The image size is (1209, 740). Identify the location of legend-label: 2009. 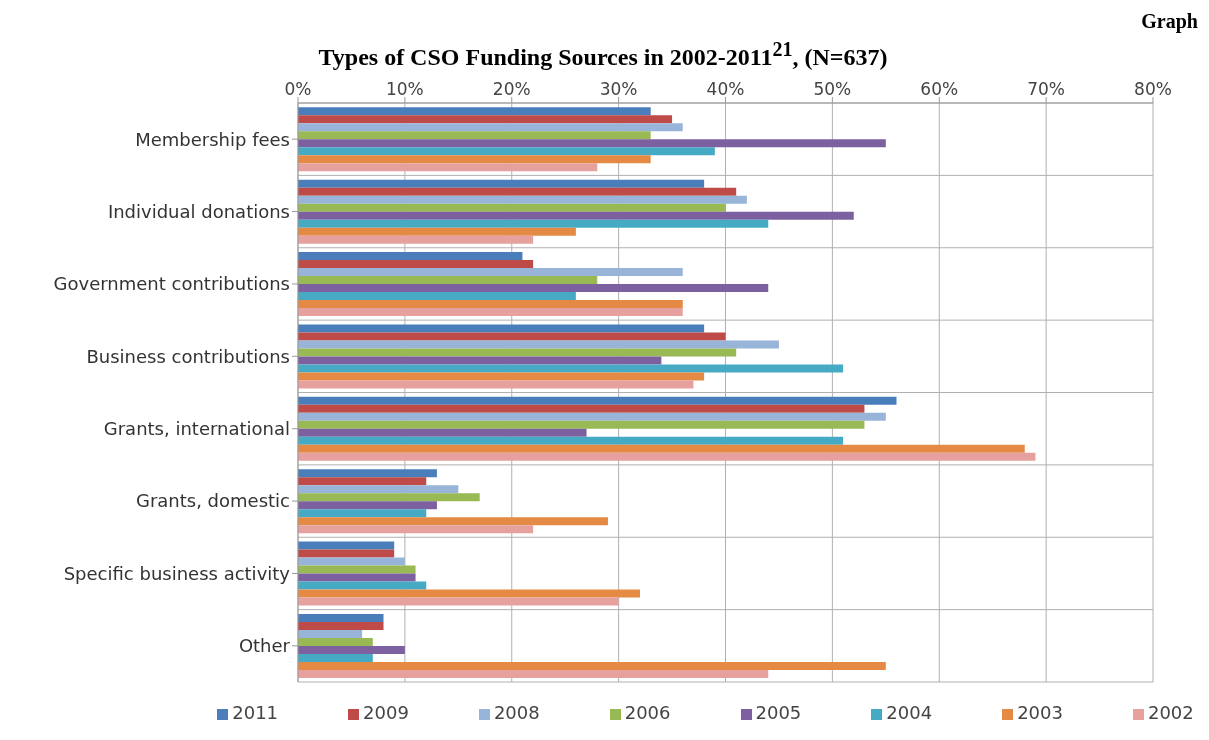
(386, 712).